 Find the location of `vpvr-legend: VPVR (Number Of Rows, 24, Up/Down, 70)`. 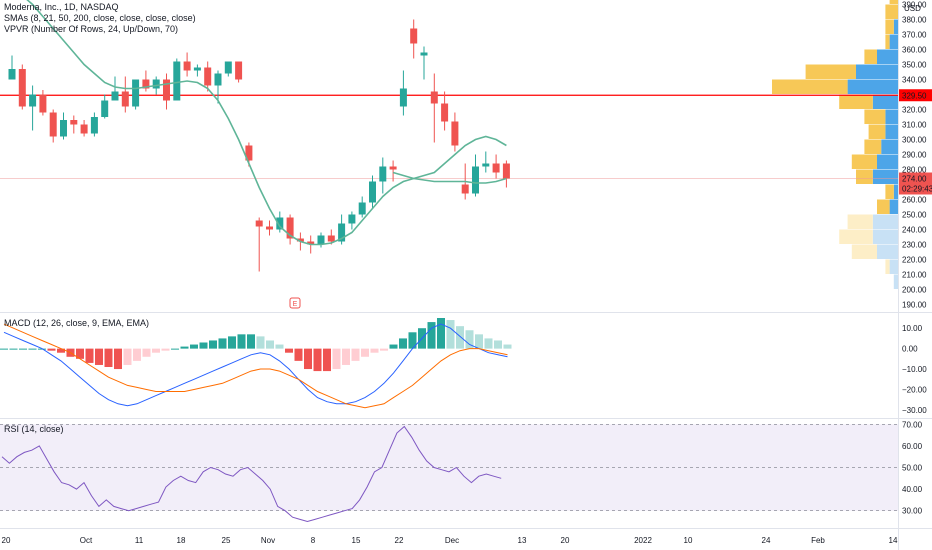

vpvr-legend: VPVR (Number Of Rows, 24, Up/Down, 70) is located at coordinates (91, 29).